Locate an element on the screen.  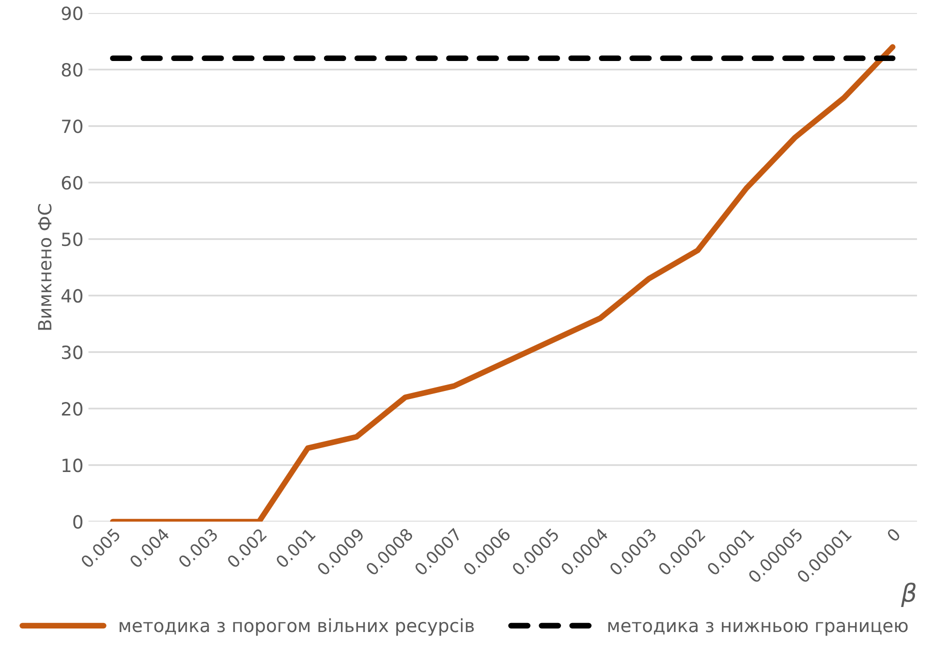
legend-label: методика з нижньою границею is located at coordinates (758, 629).